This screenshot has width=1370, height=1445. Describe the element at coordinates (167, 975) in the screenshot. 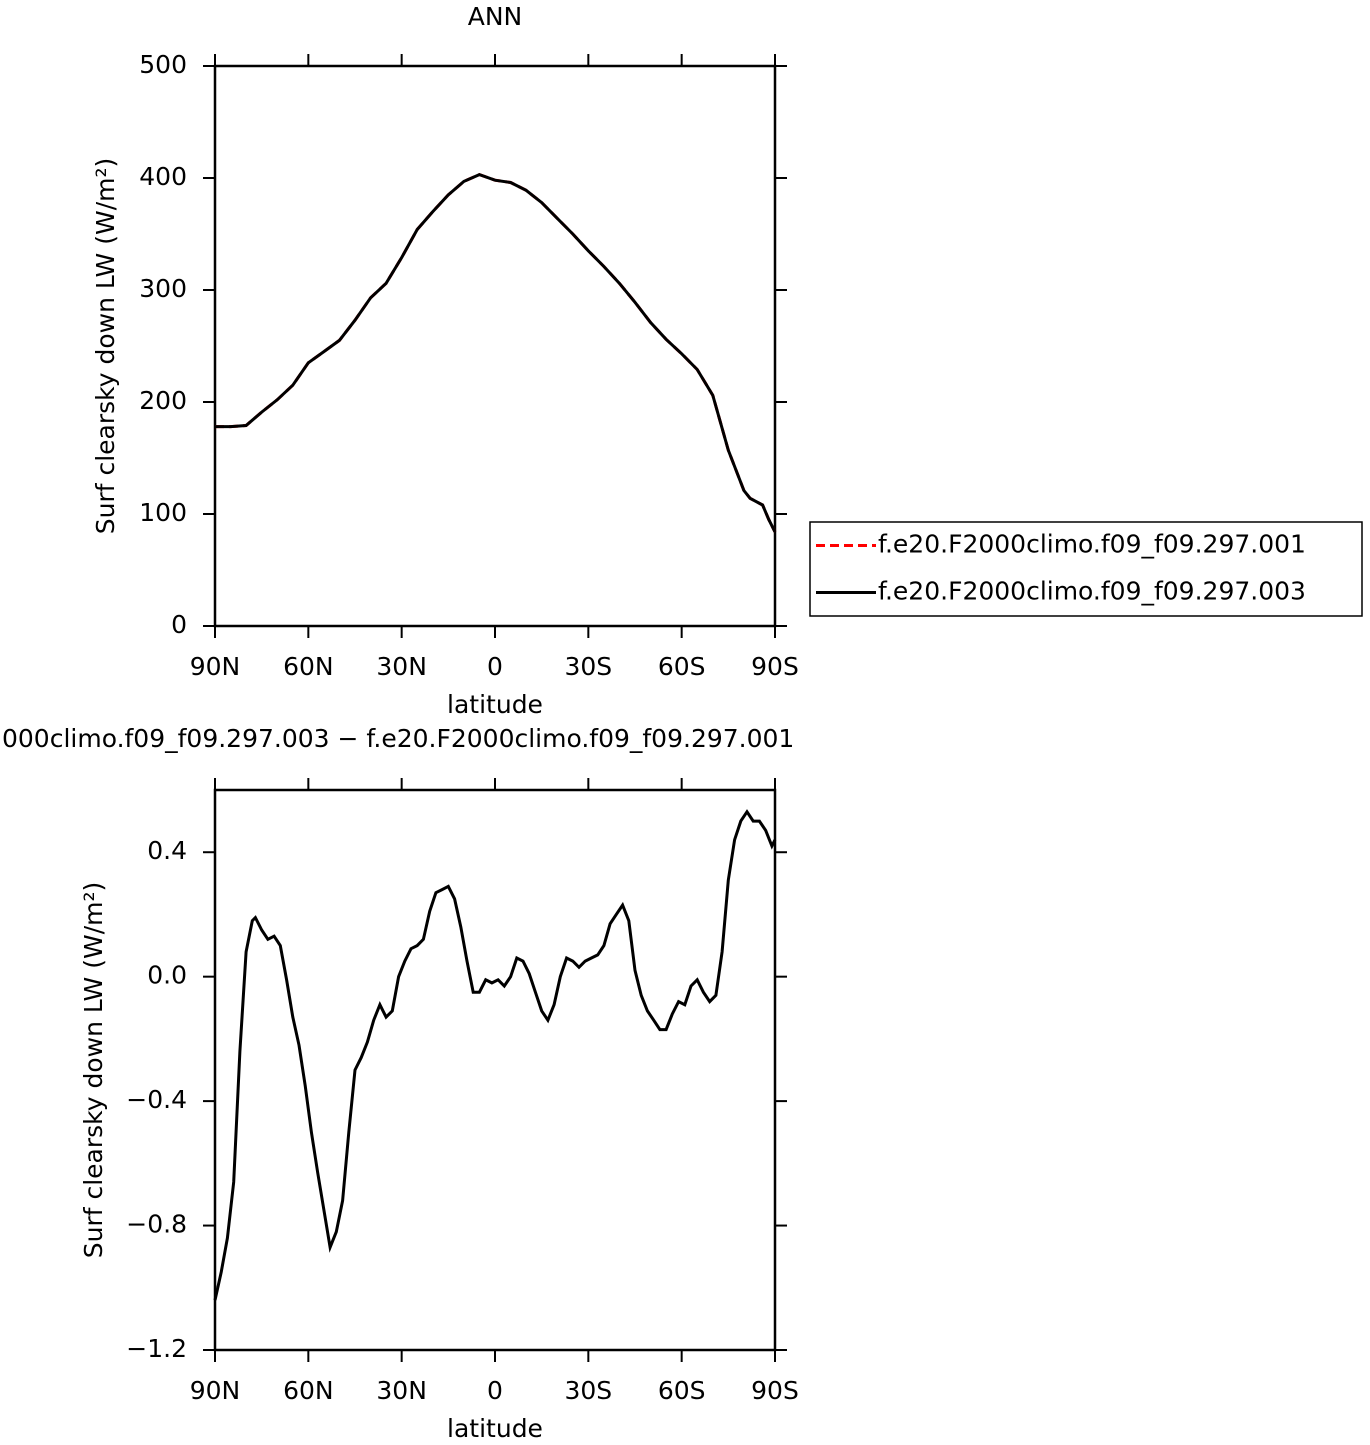

I see `y-tick-label: 0.0` at that location.